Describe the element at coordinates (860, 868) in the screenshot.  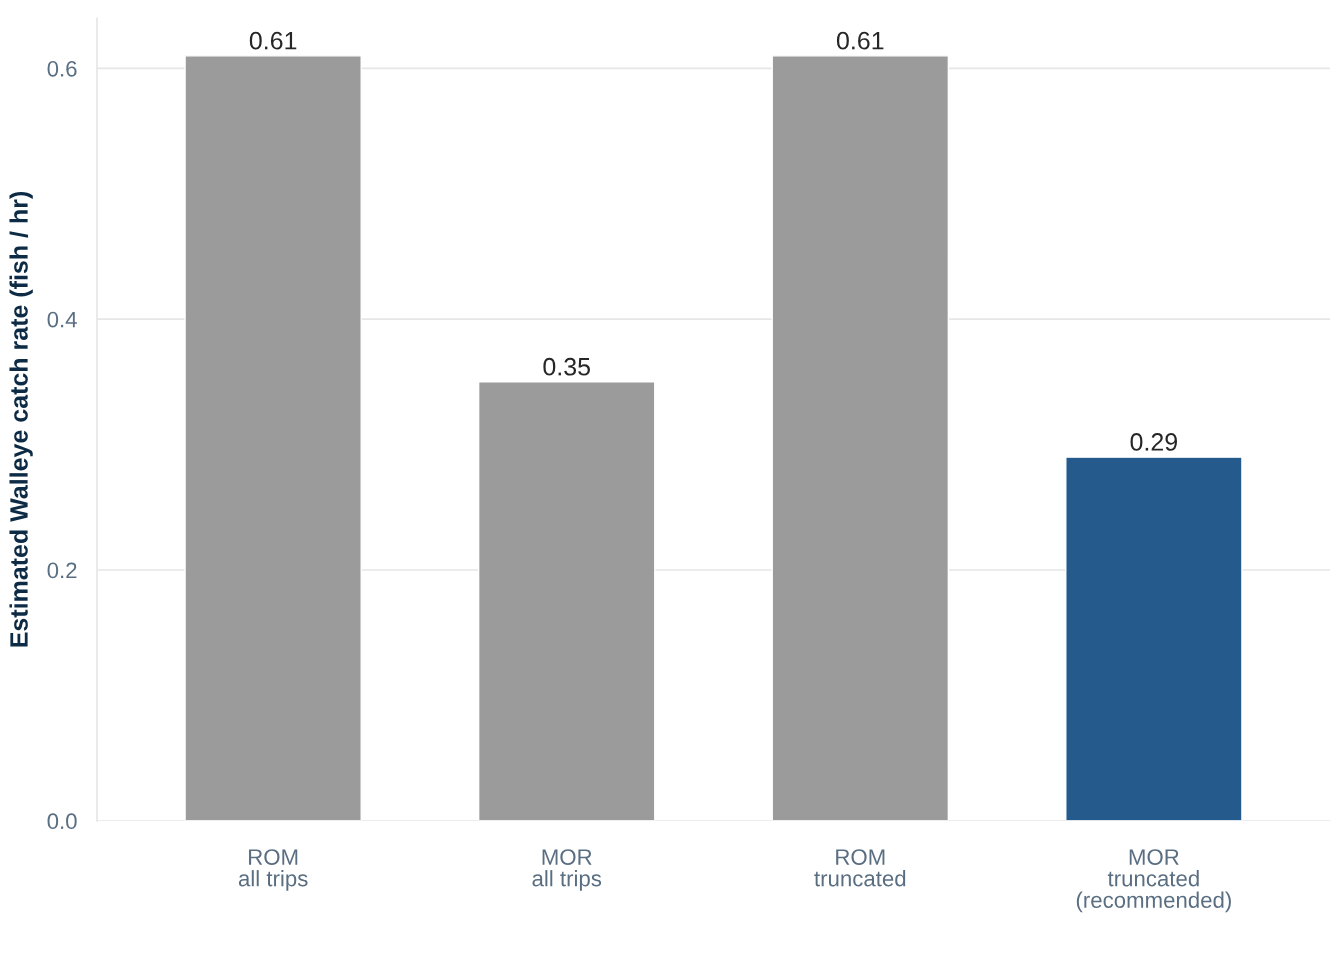
I see `x-tick-label: ROM truncated` at that location.